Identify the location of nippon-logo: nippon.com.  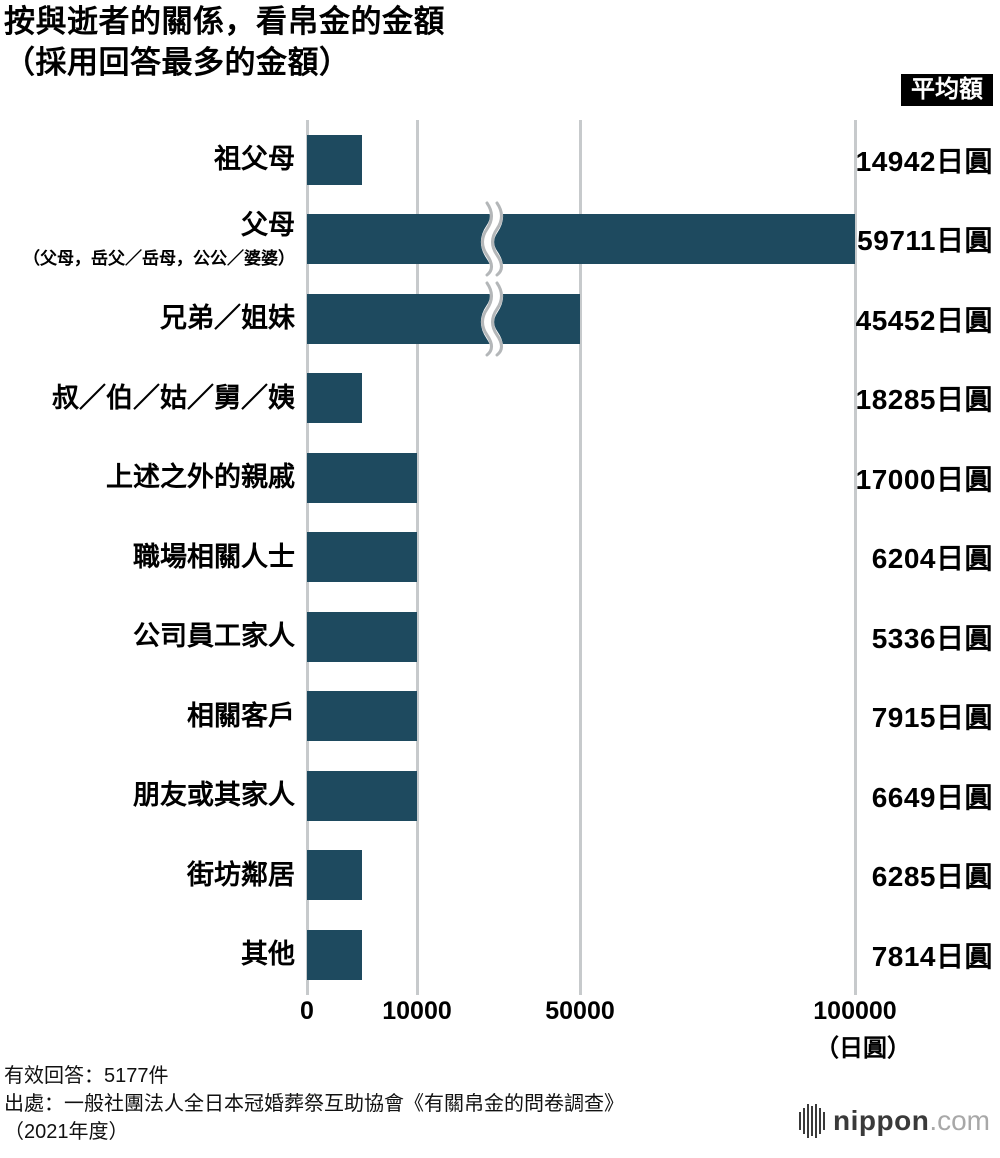
(894, 1121).